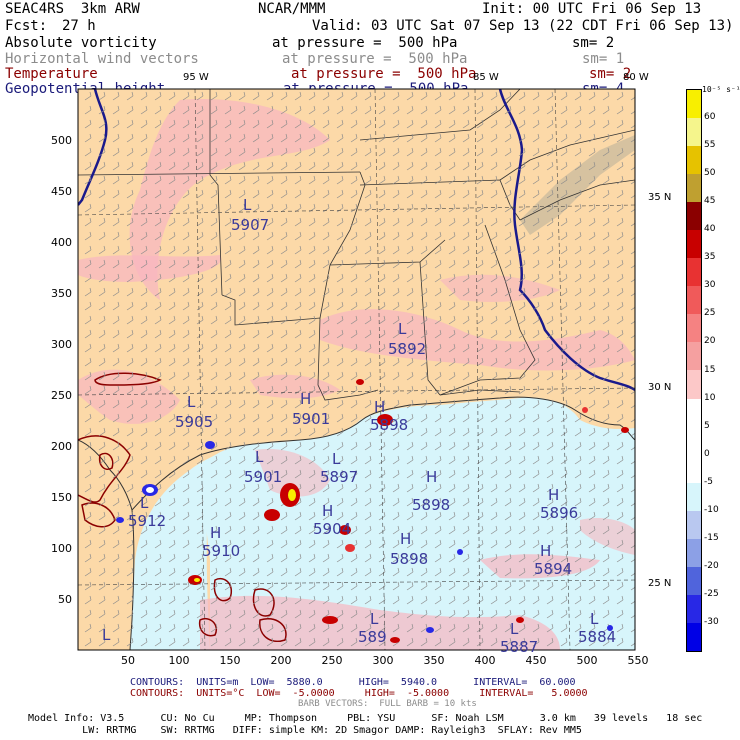 The height and width of the screenshot is (740, 740). I want to click on colorbar-label: -5, so click(708, 481).